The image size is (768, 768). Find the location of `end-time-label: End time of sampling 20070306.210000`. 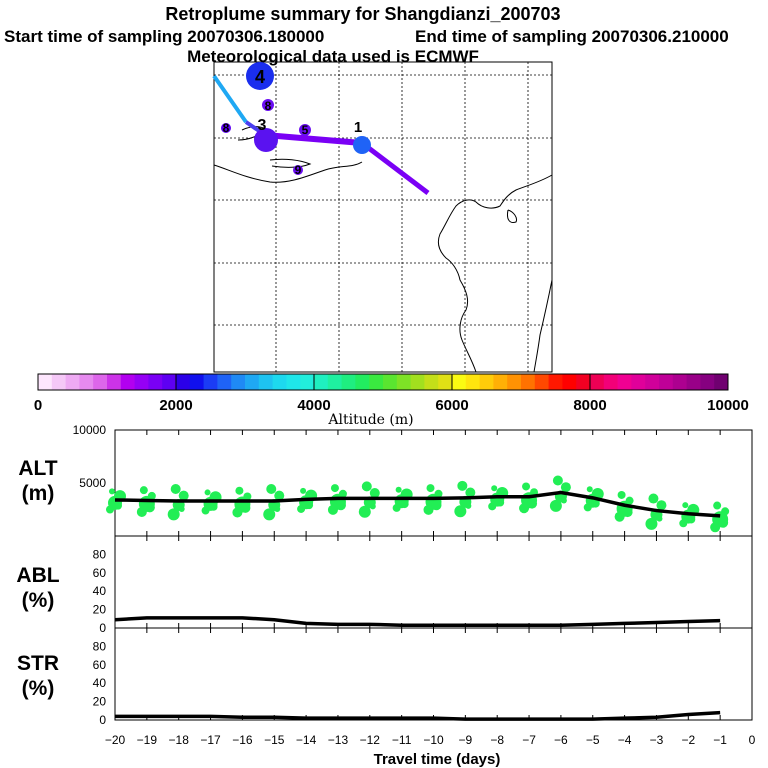

end-time-label: End time of sampling 20070306.210000 is located at coordinates (572, 36).